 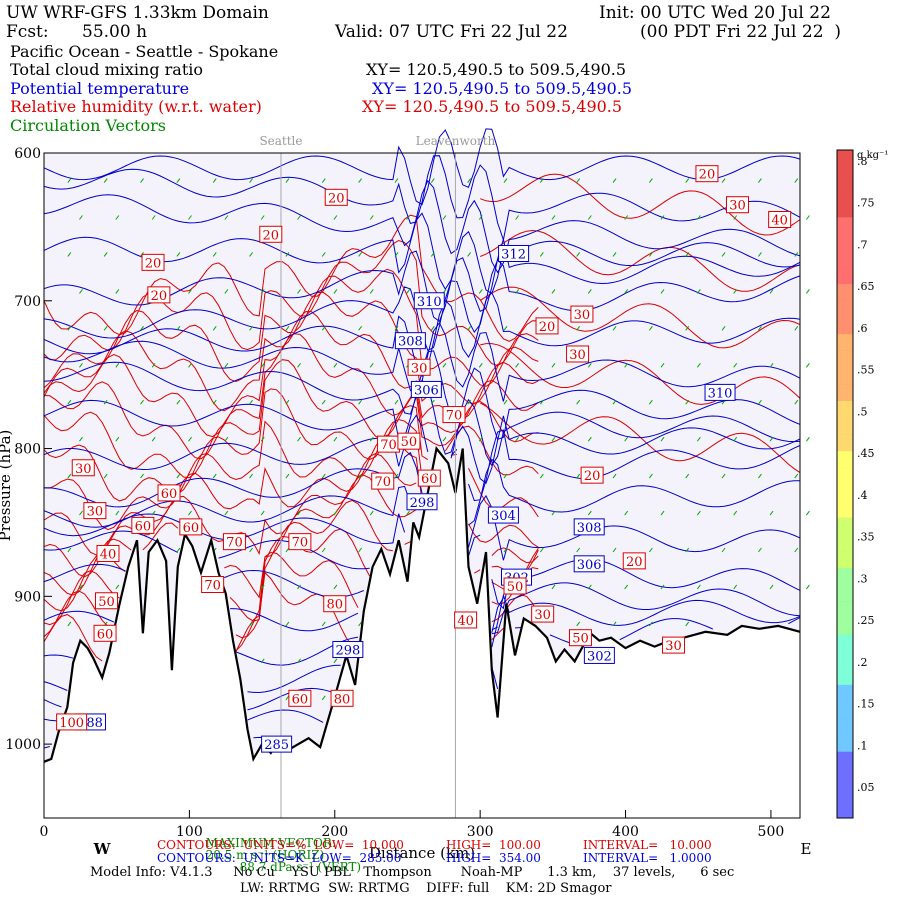 I want to click on x-tick-label: 500, so click(x=771, y=832).